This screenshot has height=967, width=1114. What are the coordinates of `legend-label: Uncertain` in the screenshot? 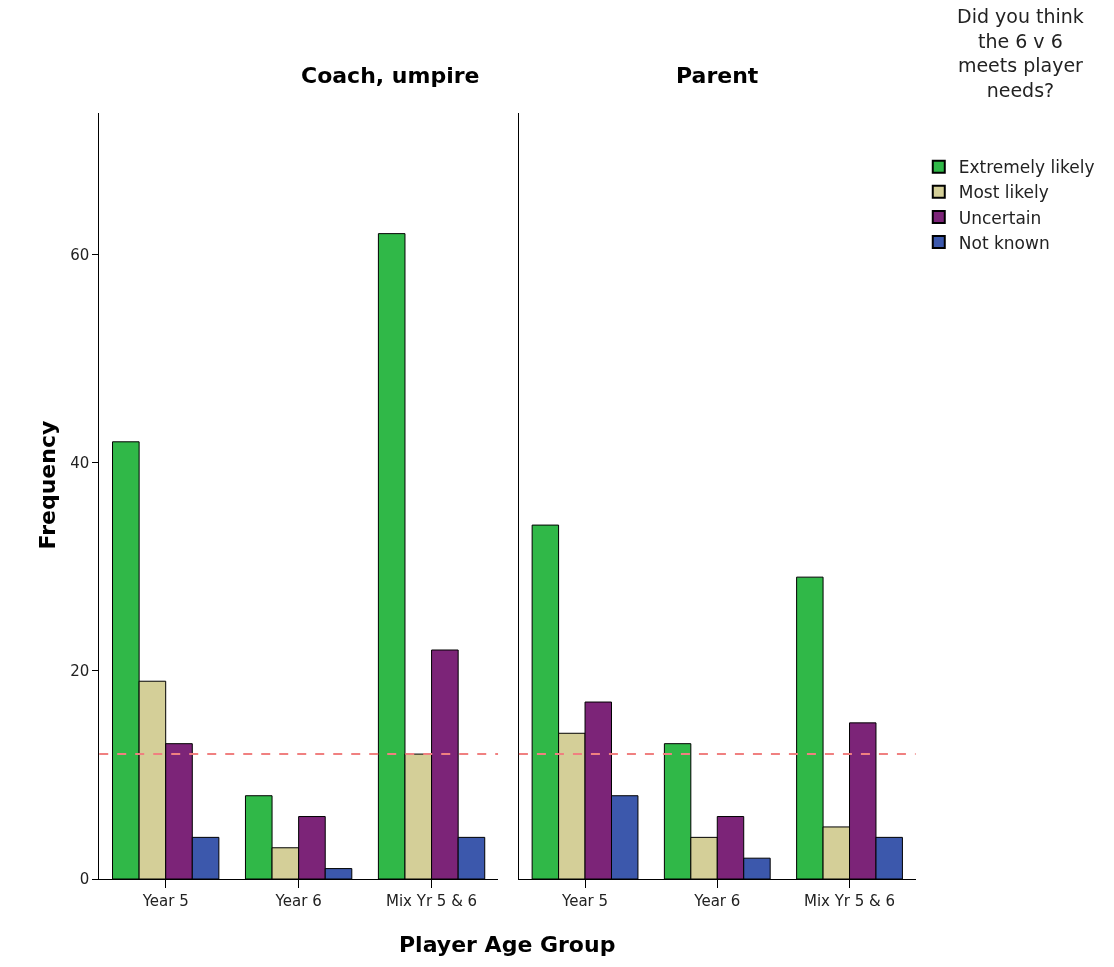 It's located at (1000, 217).